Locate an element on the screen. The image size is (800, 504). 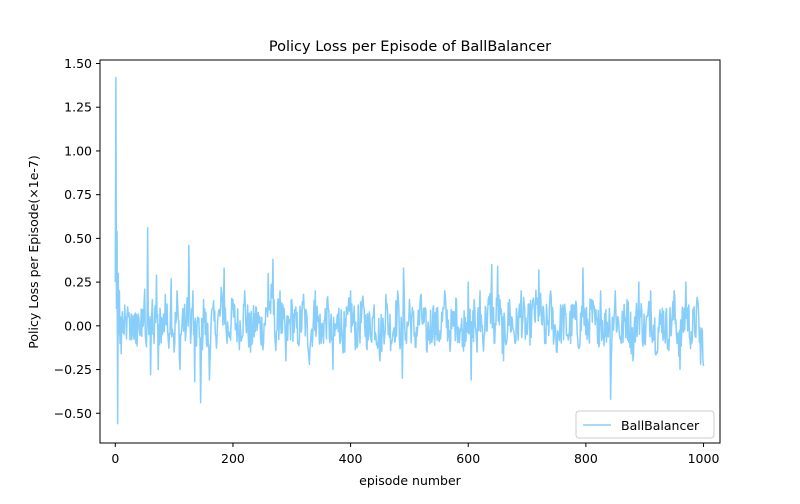
x-tick-label: 800 is located at coordinates (586, 458).